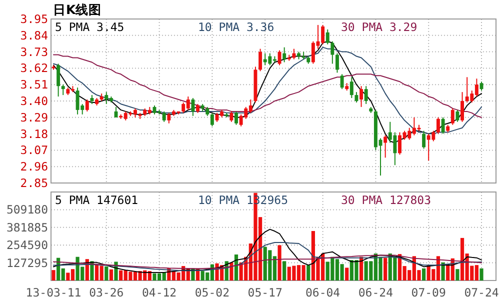 The width and height of the screenshot is (500, 300). I want to click on y-tick-label: 3.62, so click(34, 68).